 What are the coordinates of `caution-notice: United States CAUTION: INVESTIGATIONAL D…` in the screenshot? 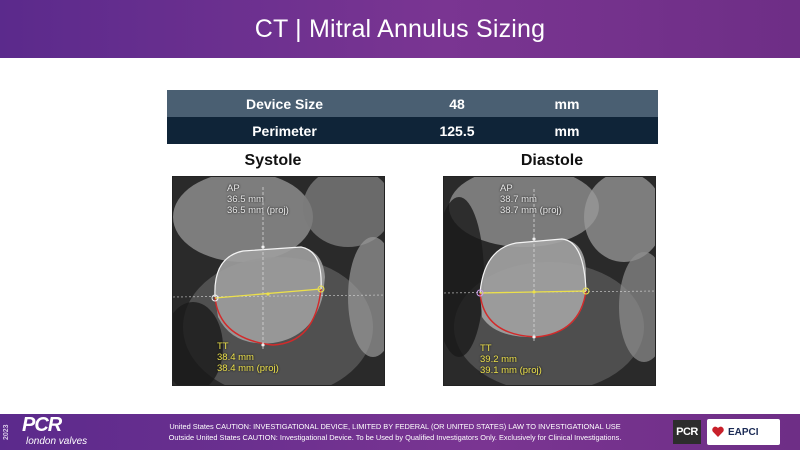 It's located at (395, 432).